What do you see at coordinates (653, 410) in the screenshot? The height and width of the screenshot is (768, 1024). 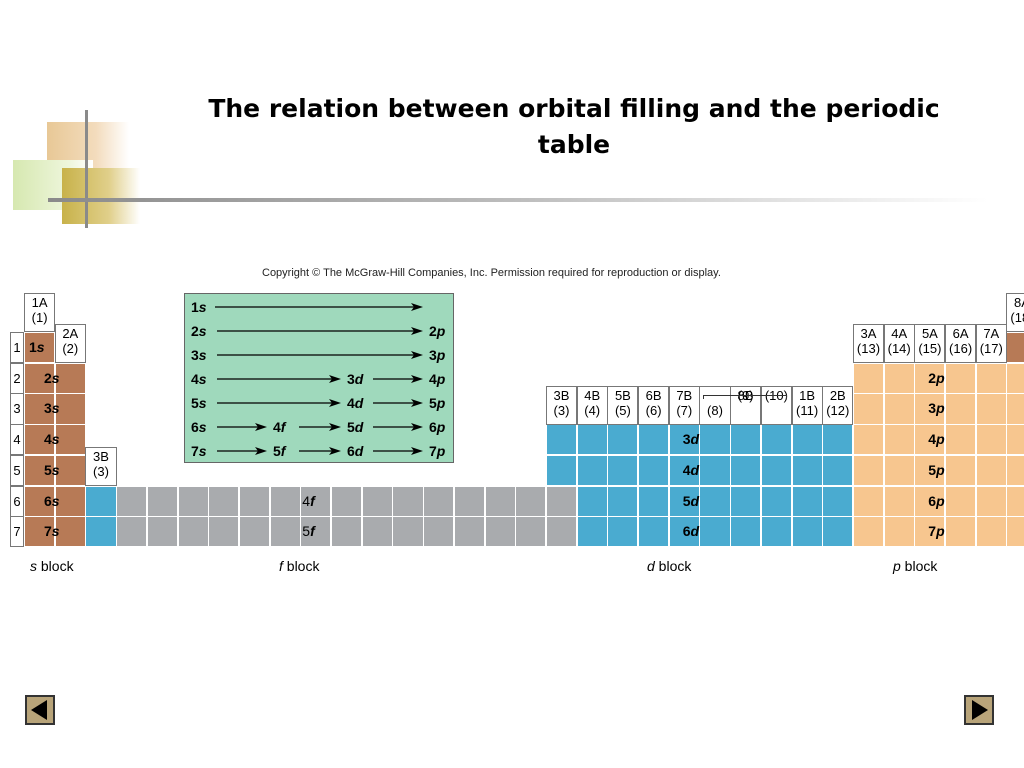 I see `group-header-number: (6)` at bounding box center [653, 410].